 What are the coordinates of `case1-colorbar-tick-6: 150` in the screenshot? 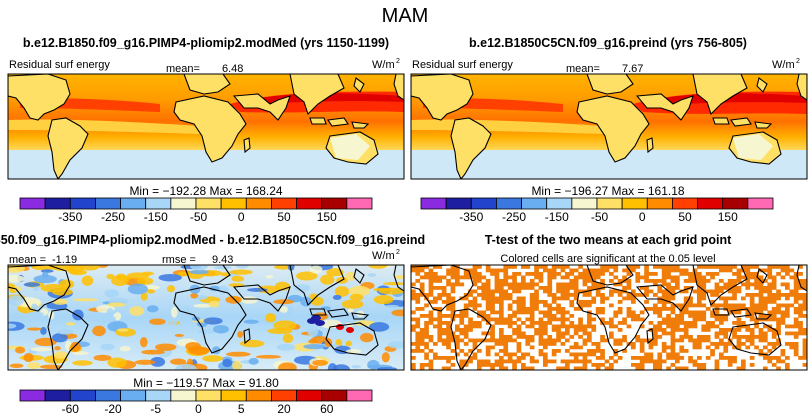 It's located at (327, 217).